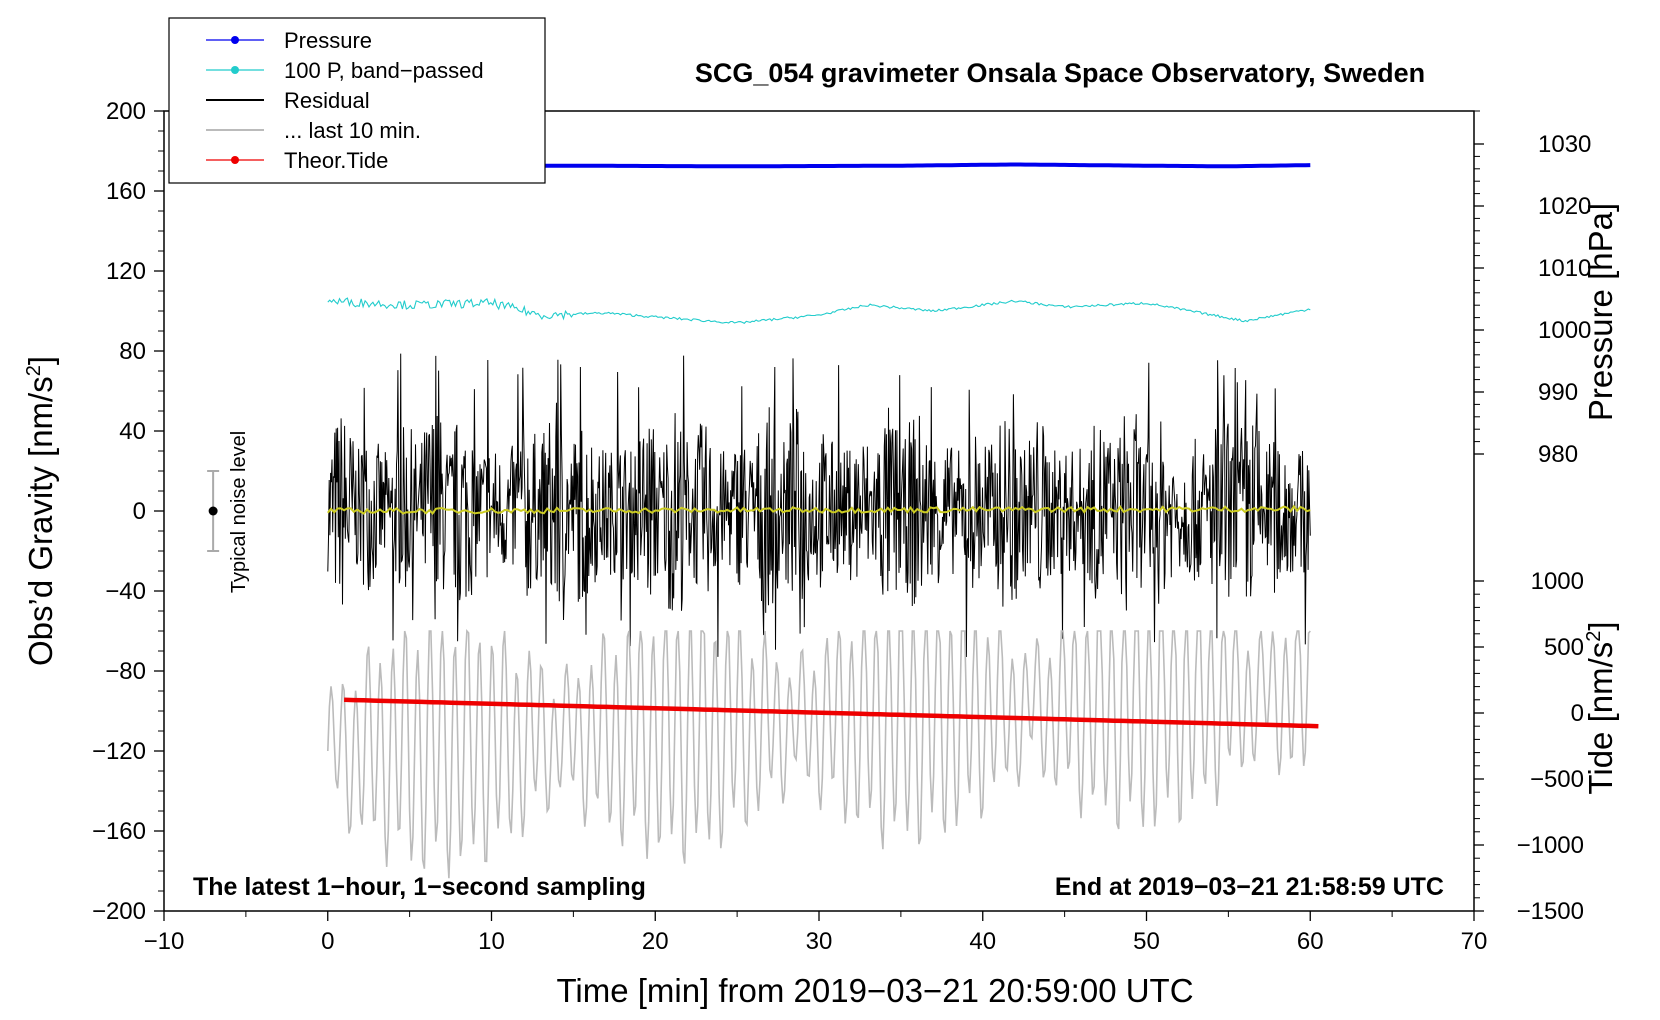 Image resolution: width=1660 pixels, height=1020 pixels. I want to click on noise-level-indicator: Typical noise level, so click(228, 512).